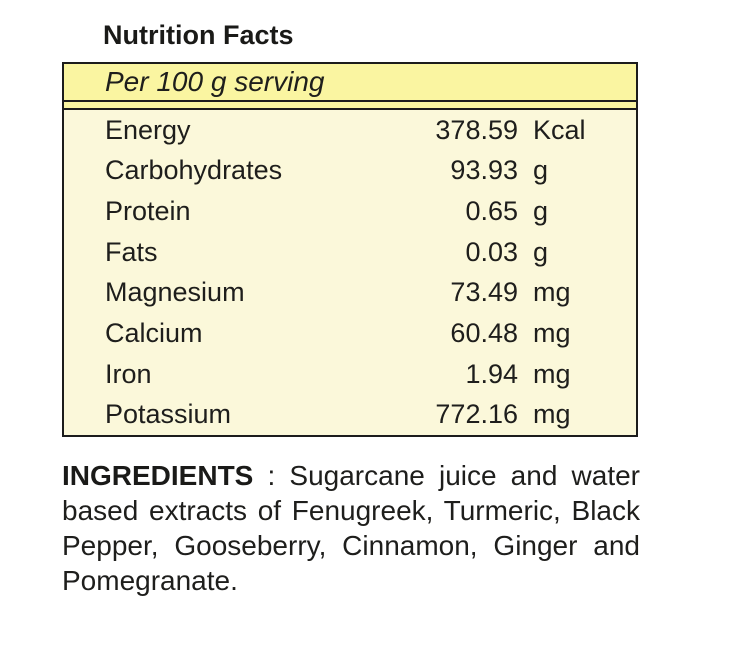 This screenshot has width=729, height=655. Describe the element at coordinates (350, 171) in the screenshot. I see `nutrient-row: Carbohydrates 93.93 g` at that location.